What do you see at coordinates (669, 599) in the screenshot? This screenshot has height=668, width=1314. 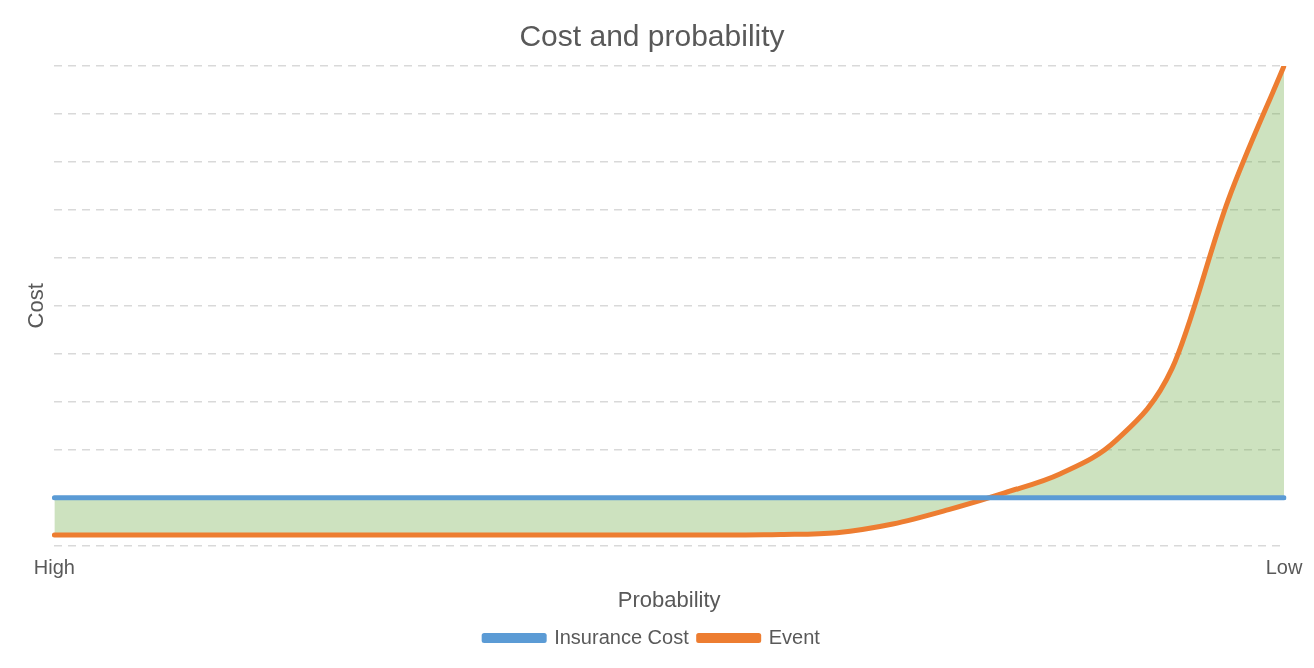 I see `x-axis-title: Probability` at bounding box center [669, 599].